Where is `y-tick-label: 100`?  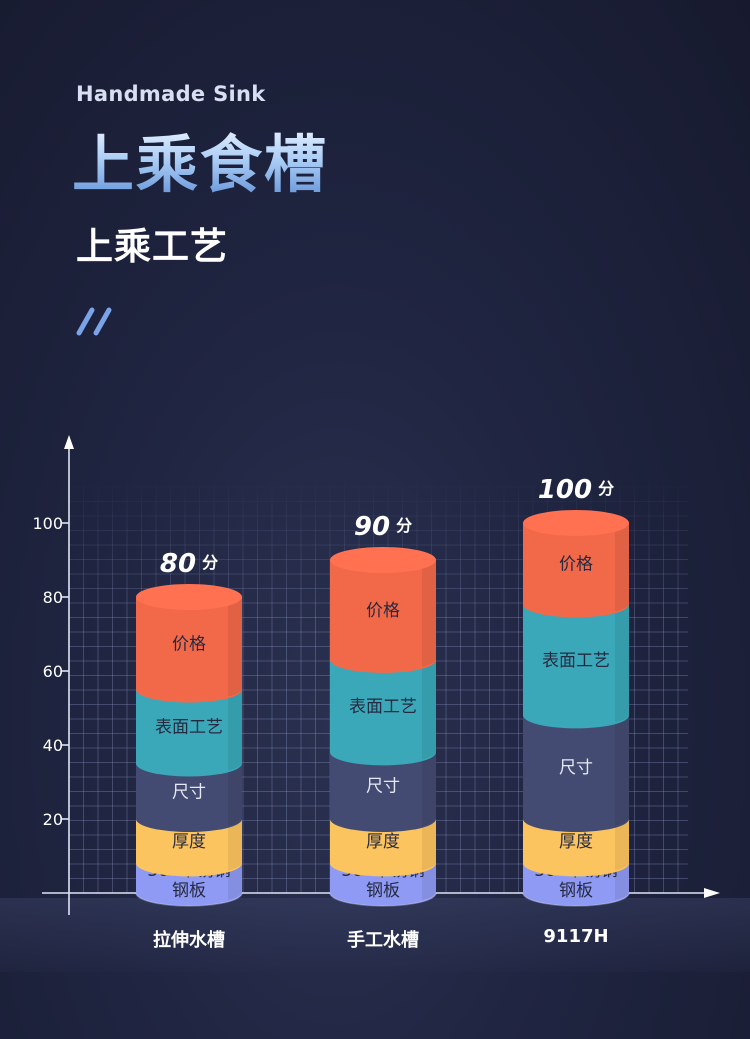
y-tick-label: 100 is located at coordinates (47, 523).